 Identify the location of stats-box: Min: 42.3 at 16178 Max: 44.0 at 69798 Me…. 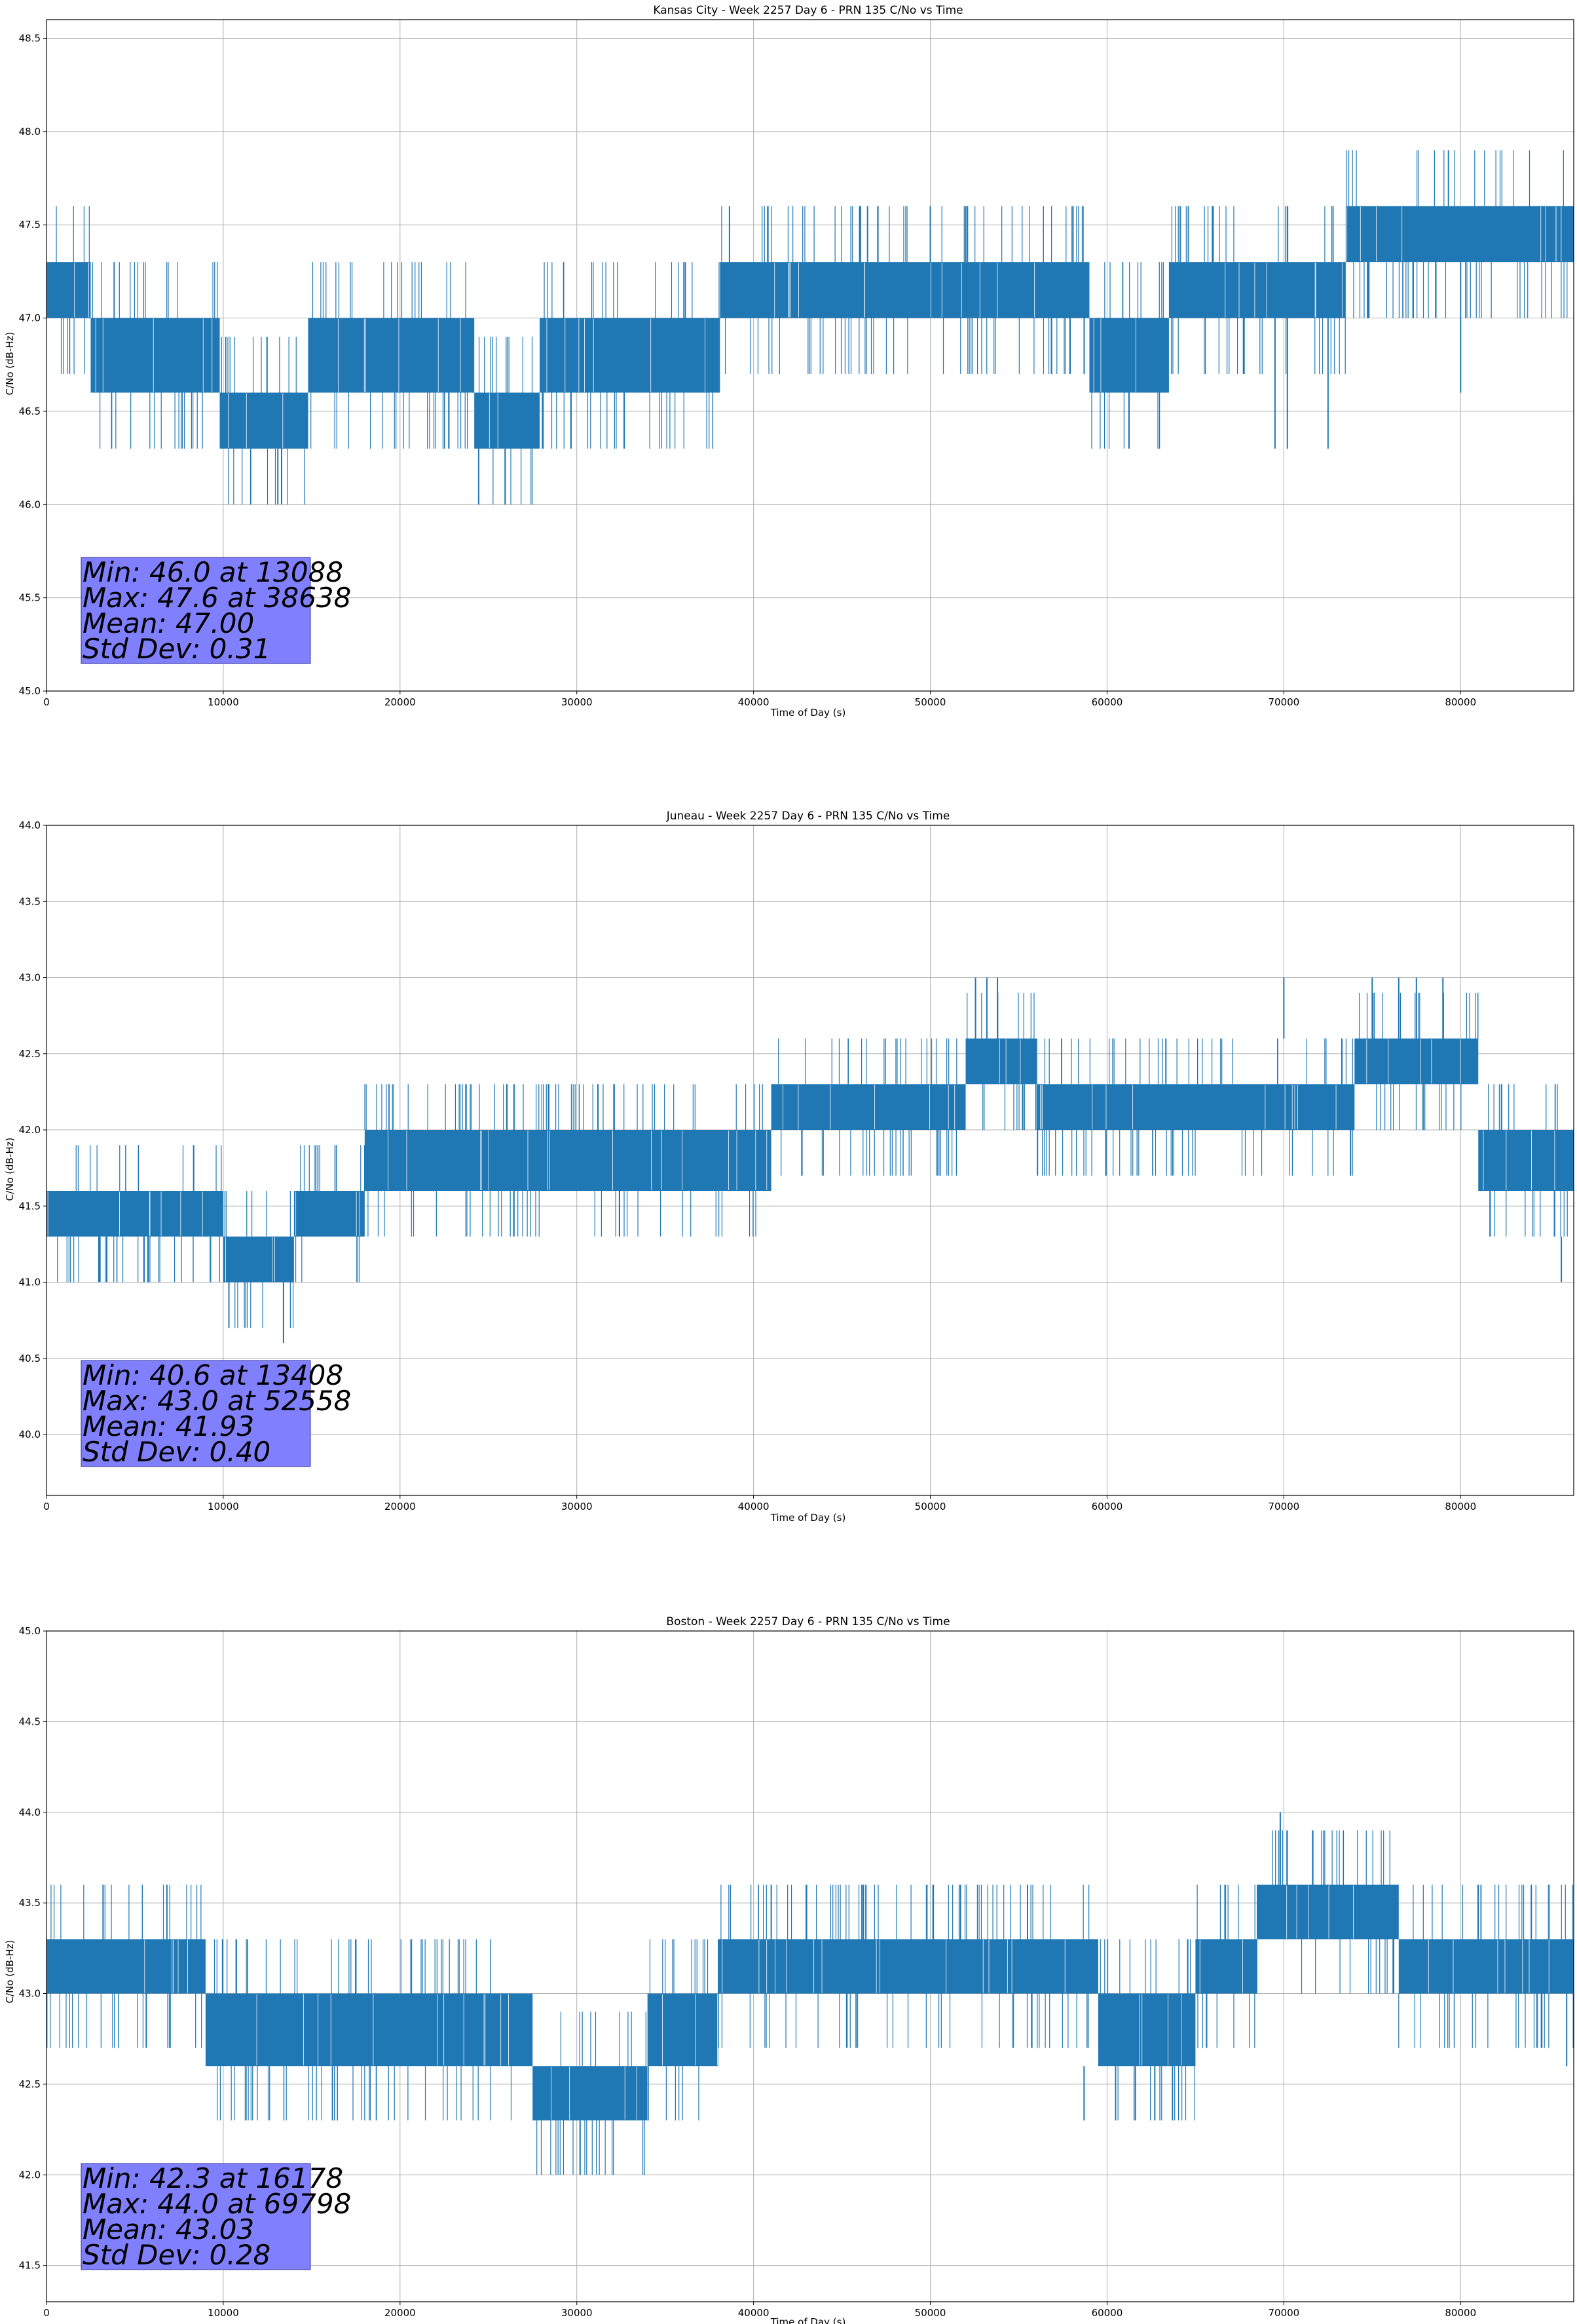
(216, 2216).